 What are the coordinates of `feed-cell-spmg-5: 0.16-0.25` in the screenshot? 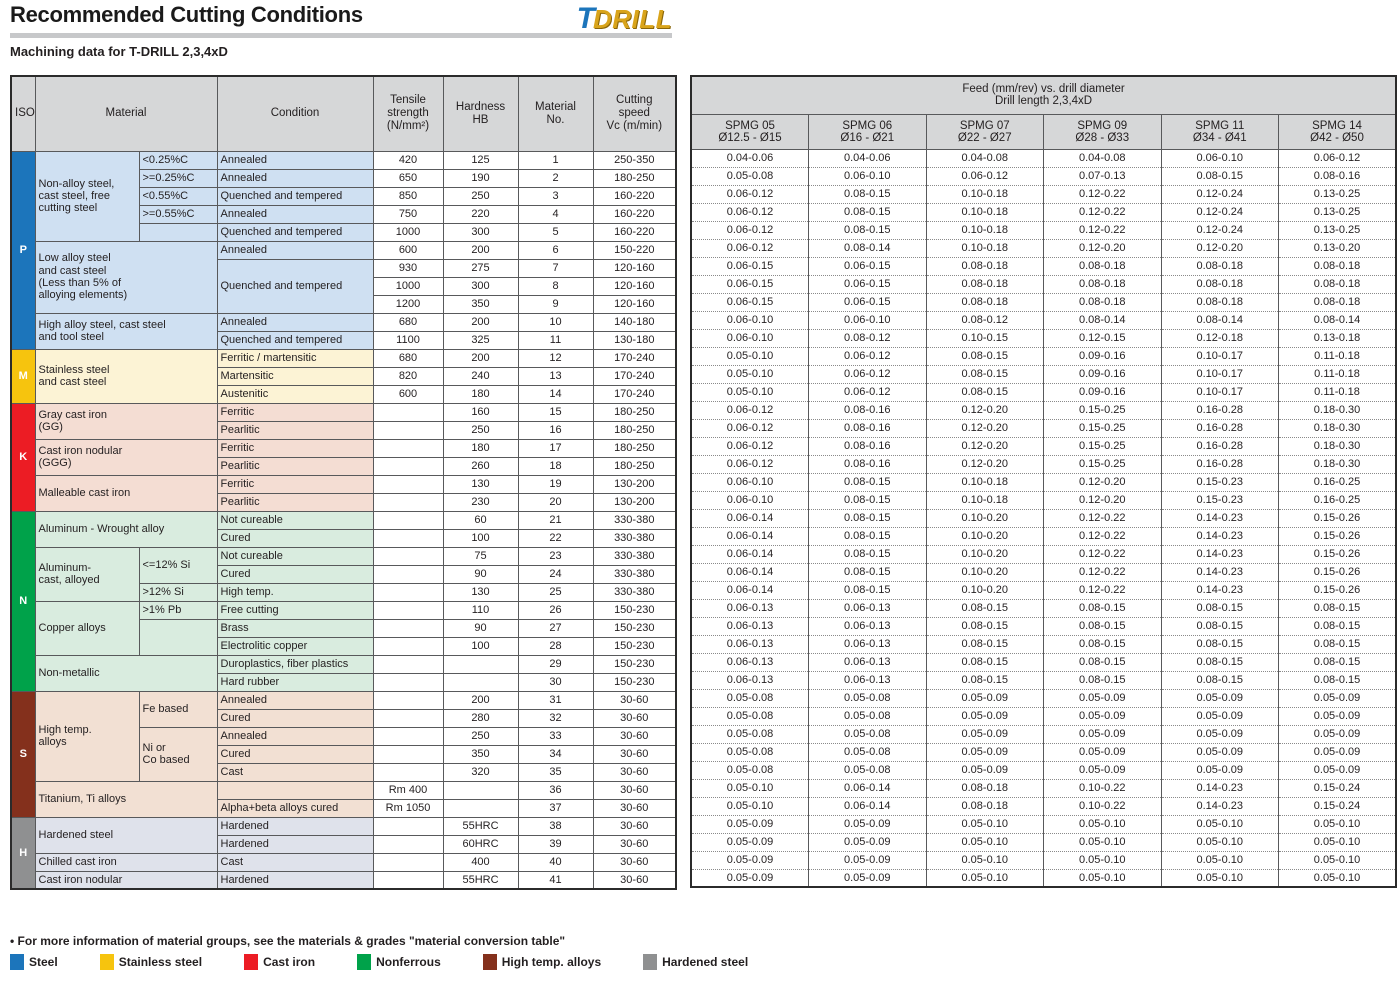 It's located at (1337, 481).